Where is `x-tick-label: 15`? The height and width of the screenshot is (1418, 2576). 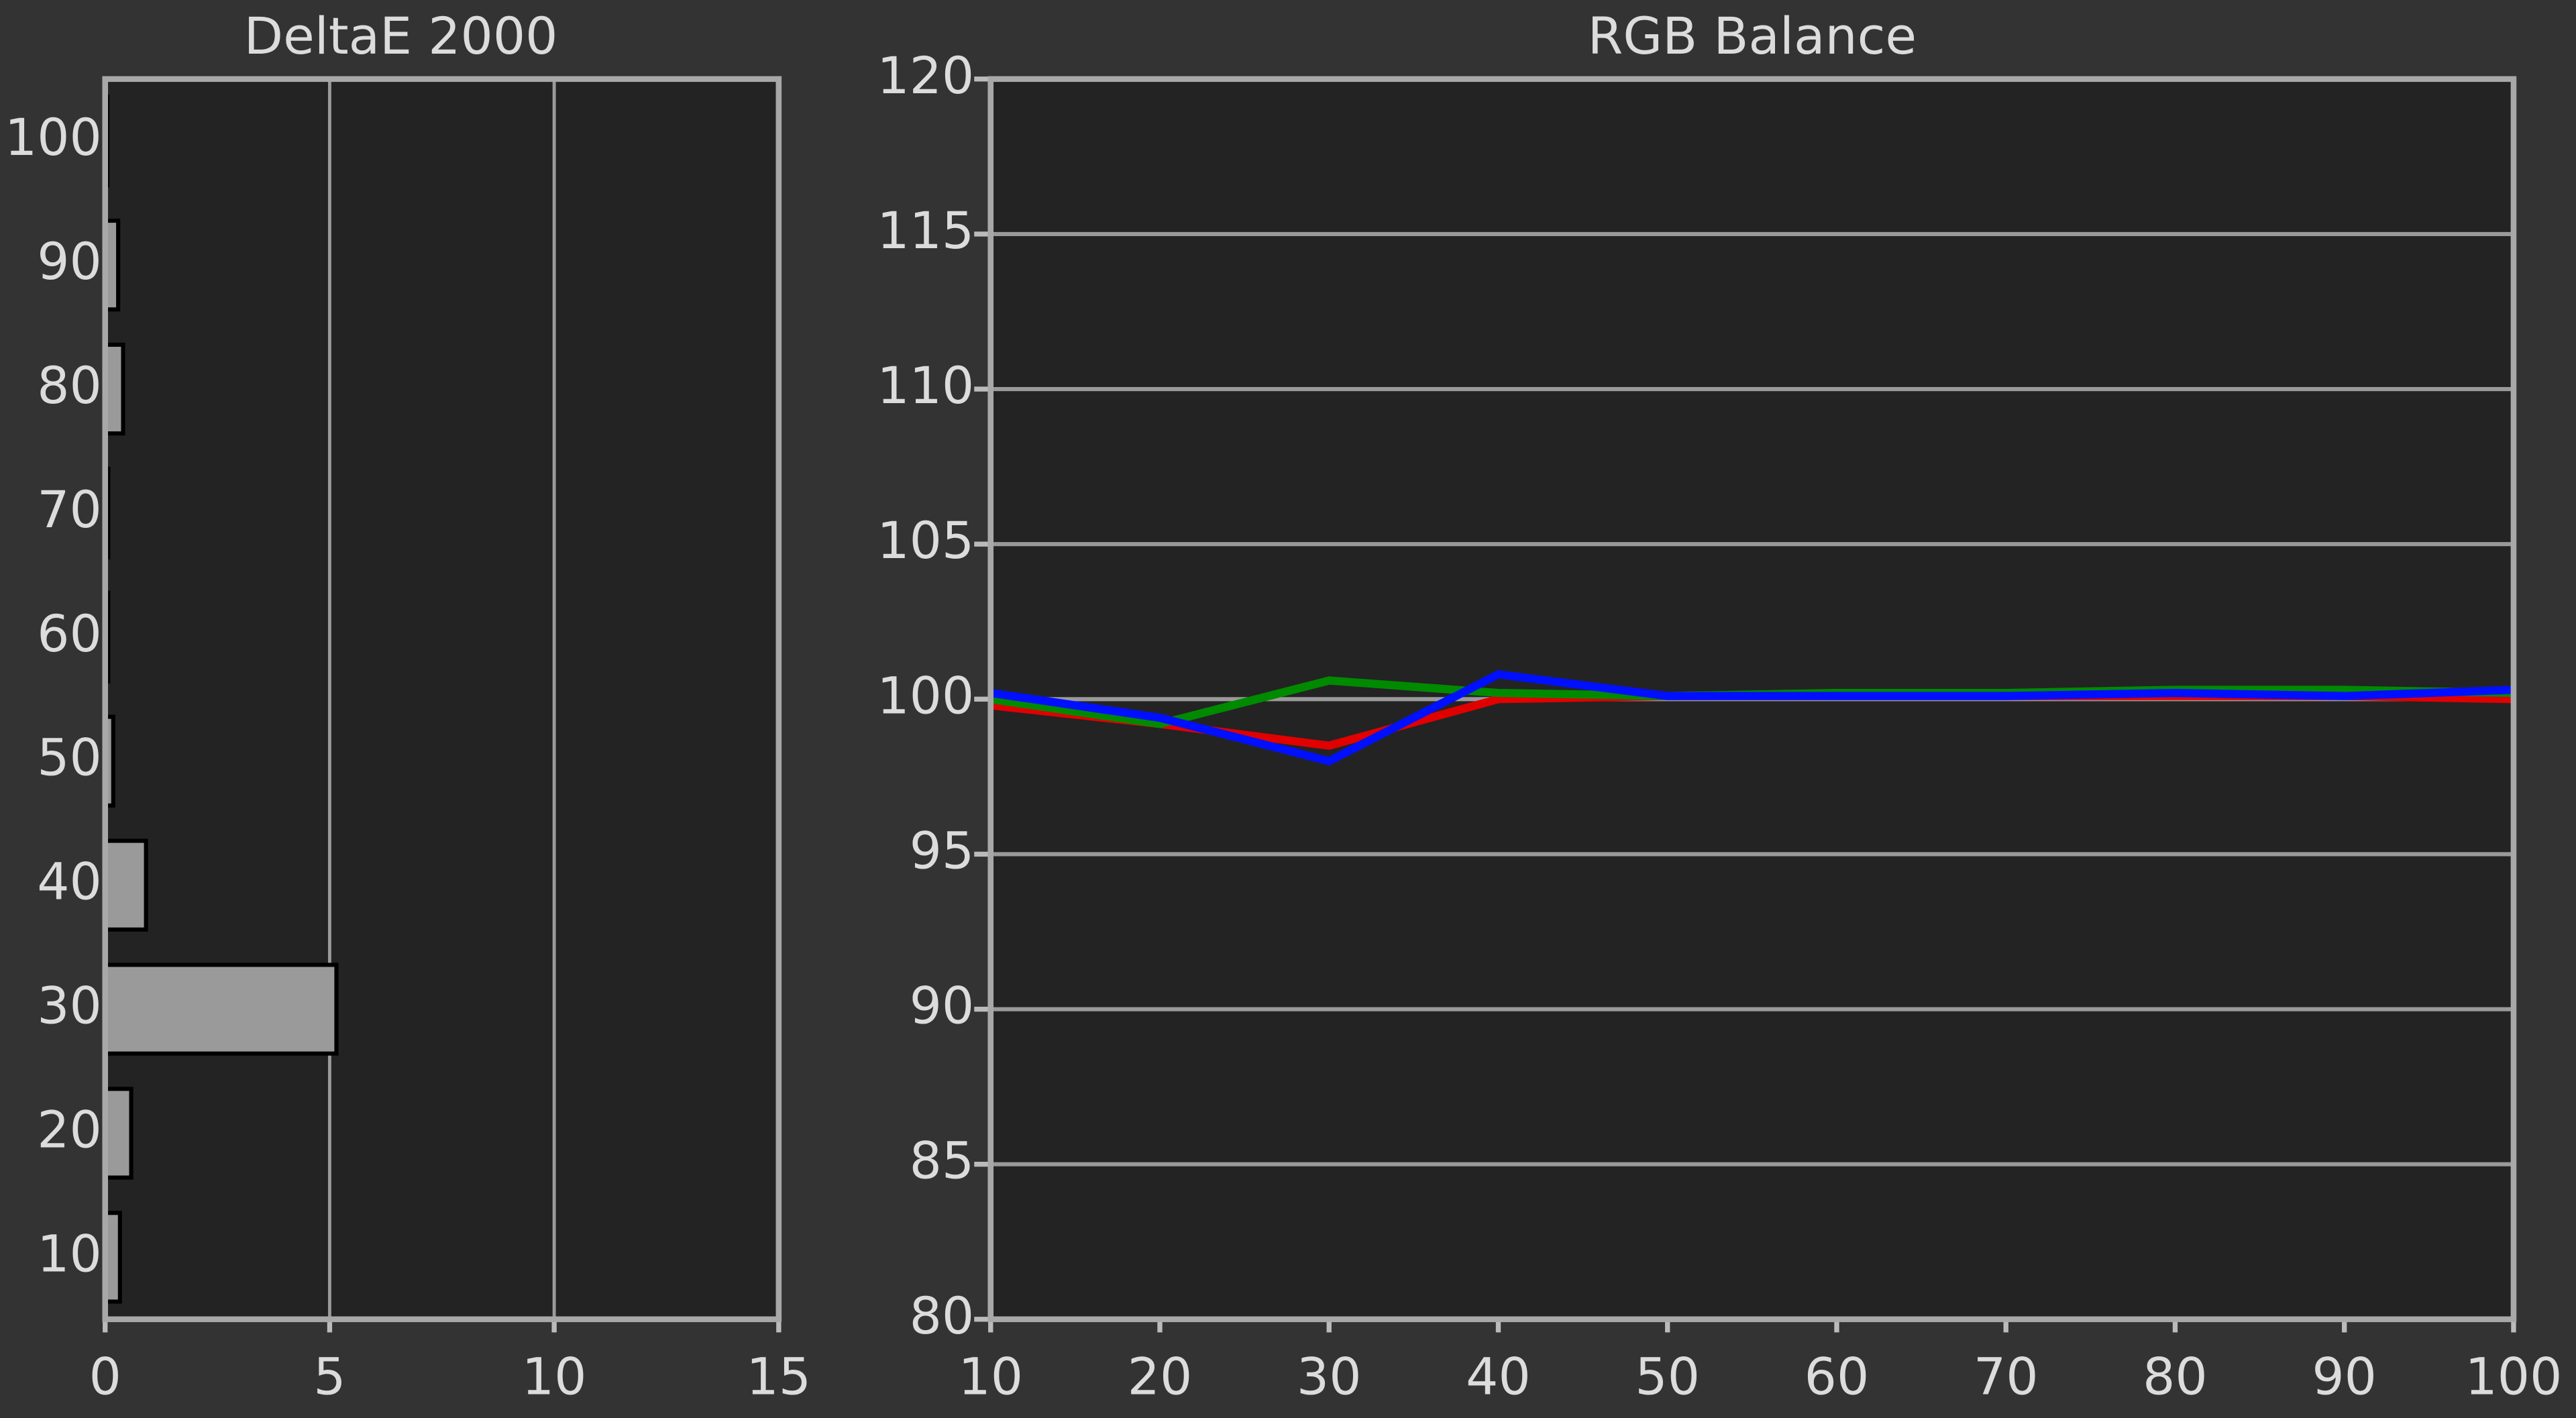 x-tick-label: 15 is located at coordinates (779, 1376).